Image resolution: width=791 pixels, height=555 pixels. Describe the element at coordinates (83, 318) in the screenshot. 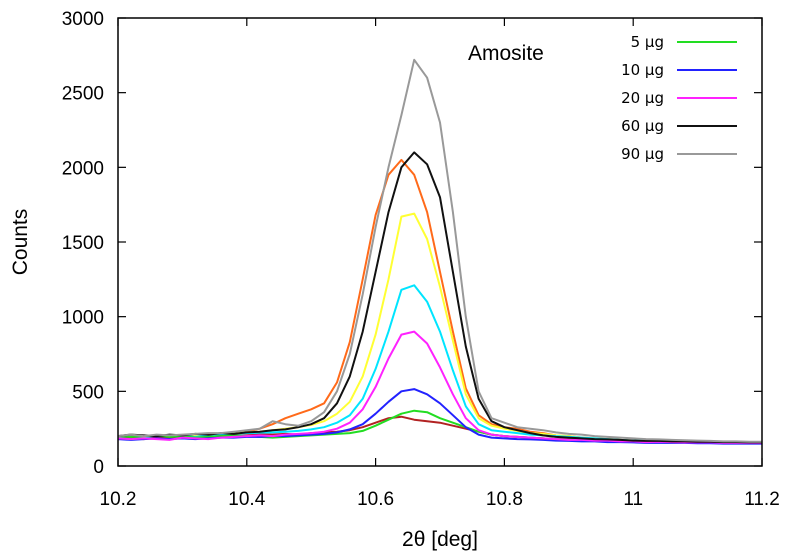

I see `y-tick-label: 1000` at that location.